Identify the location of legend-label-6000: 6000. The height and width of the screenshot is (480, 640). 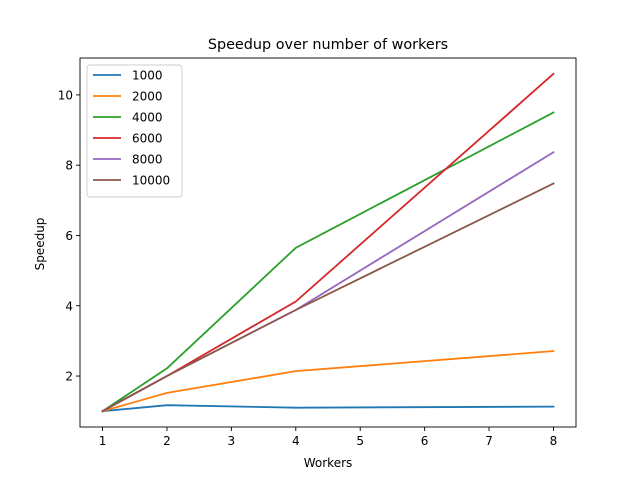
(147, 139).